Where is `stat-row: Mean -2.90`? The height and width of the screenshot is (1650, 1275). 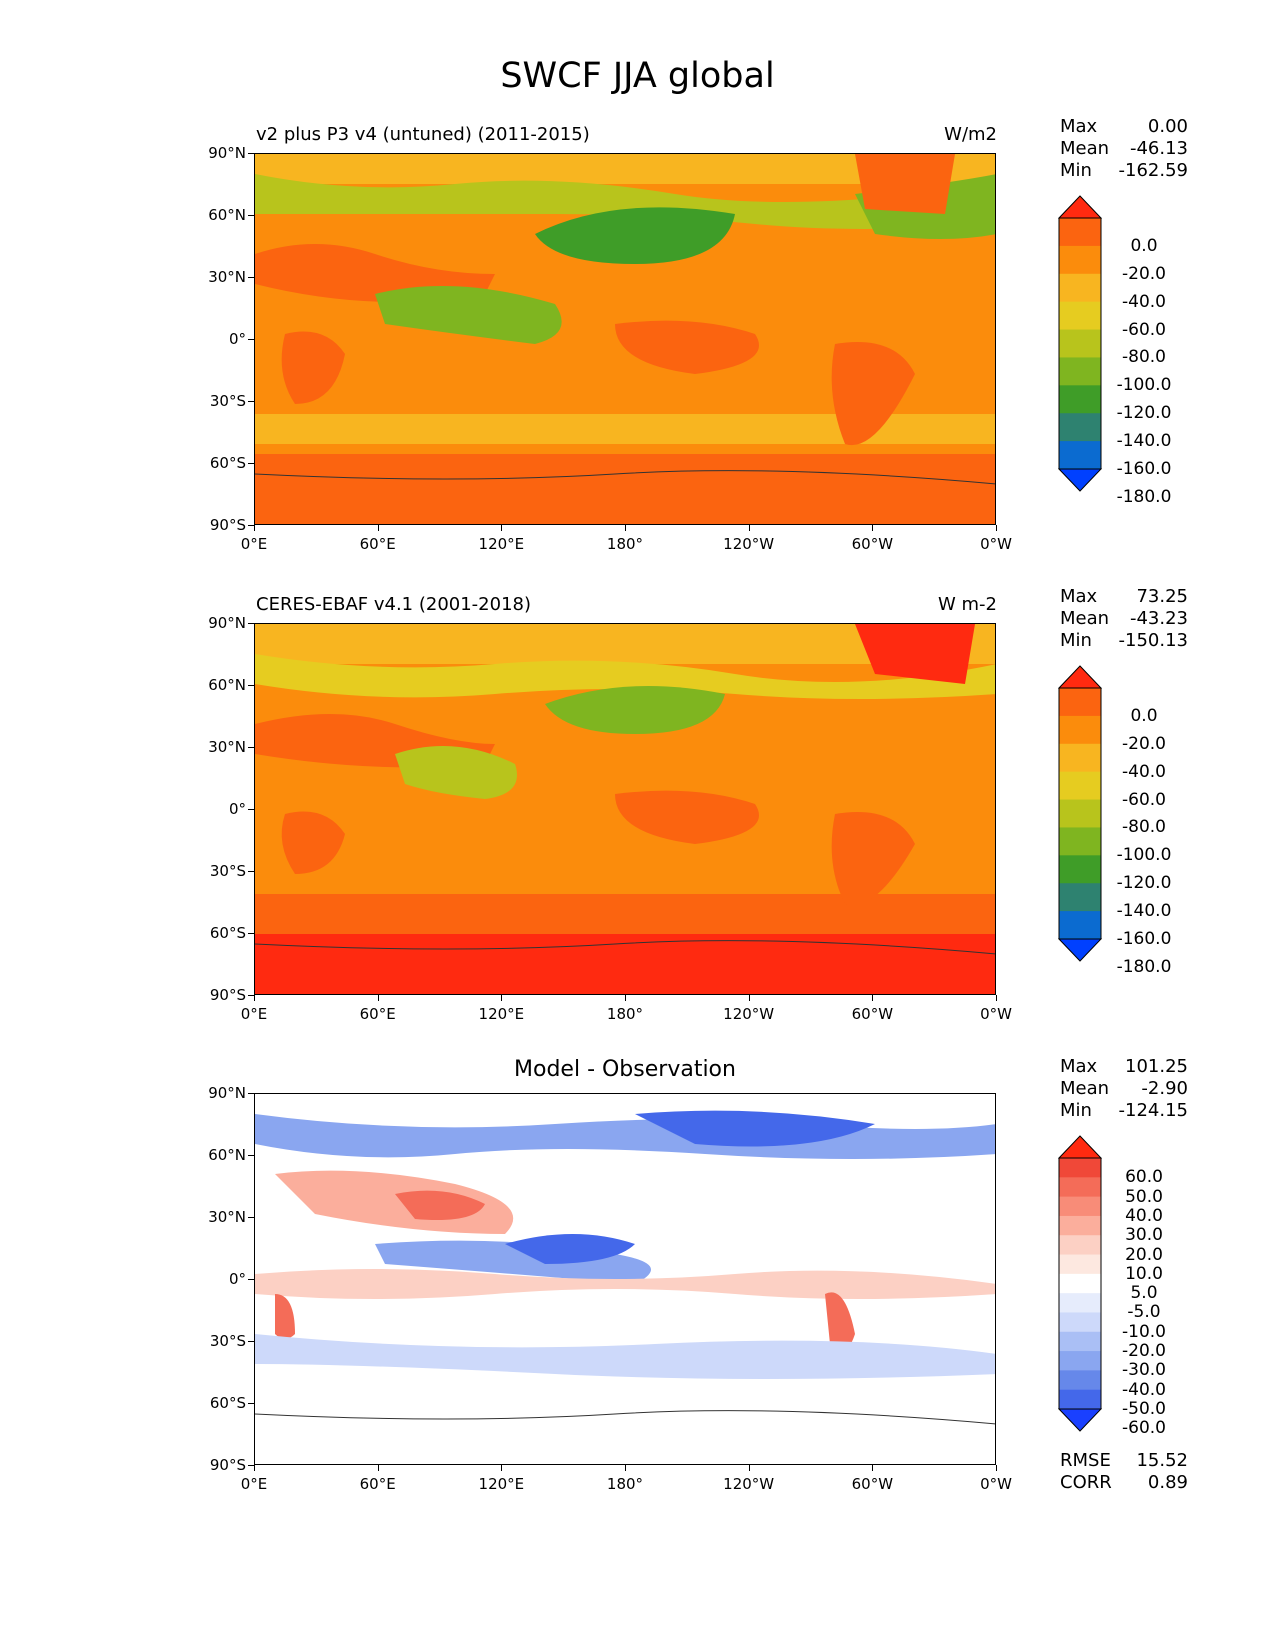
stat-row: Mean -2.90 is located at coordinates (1124, 1089).